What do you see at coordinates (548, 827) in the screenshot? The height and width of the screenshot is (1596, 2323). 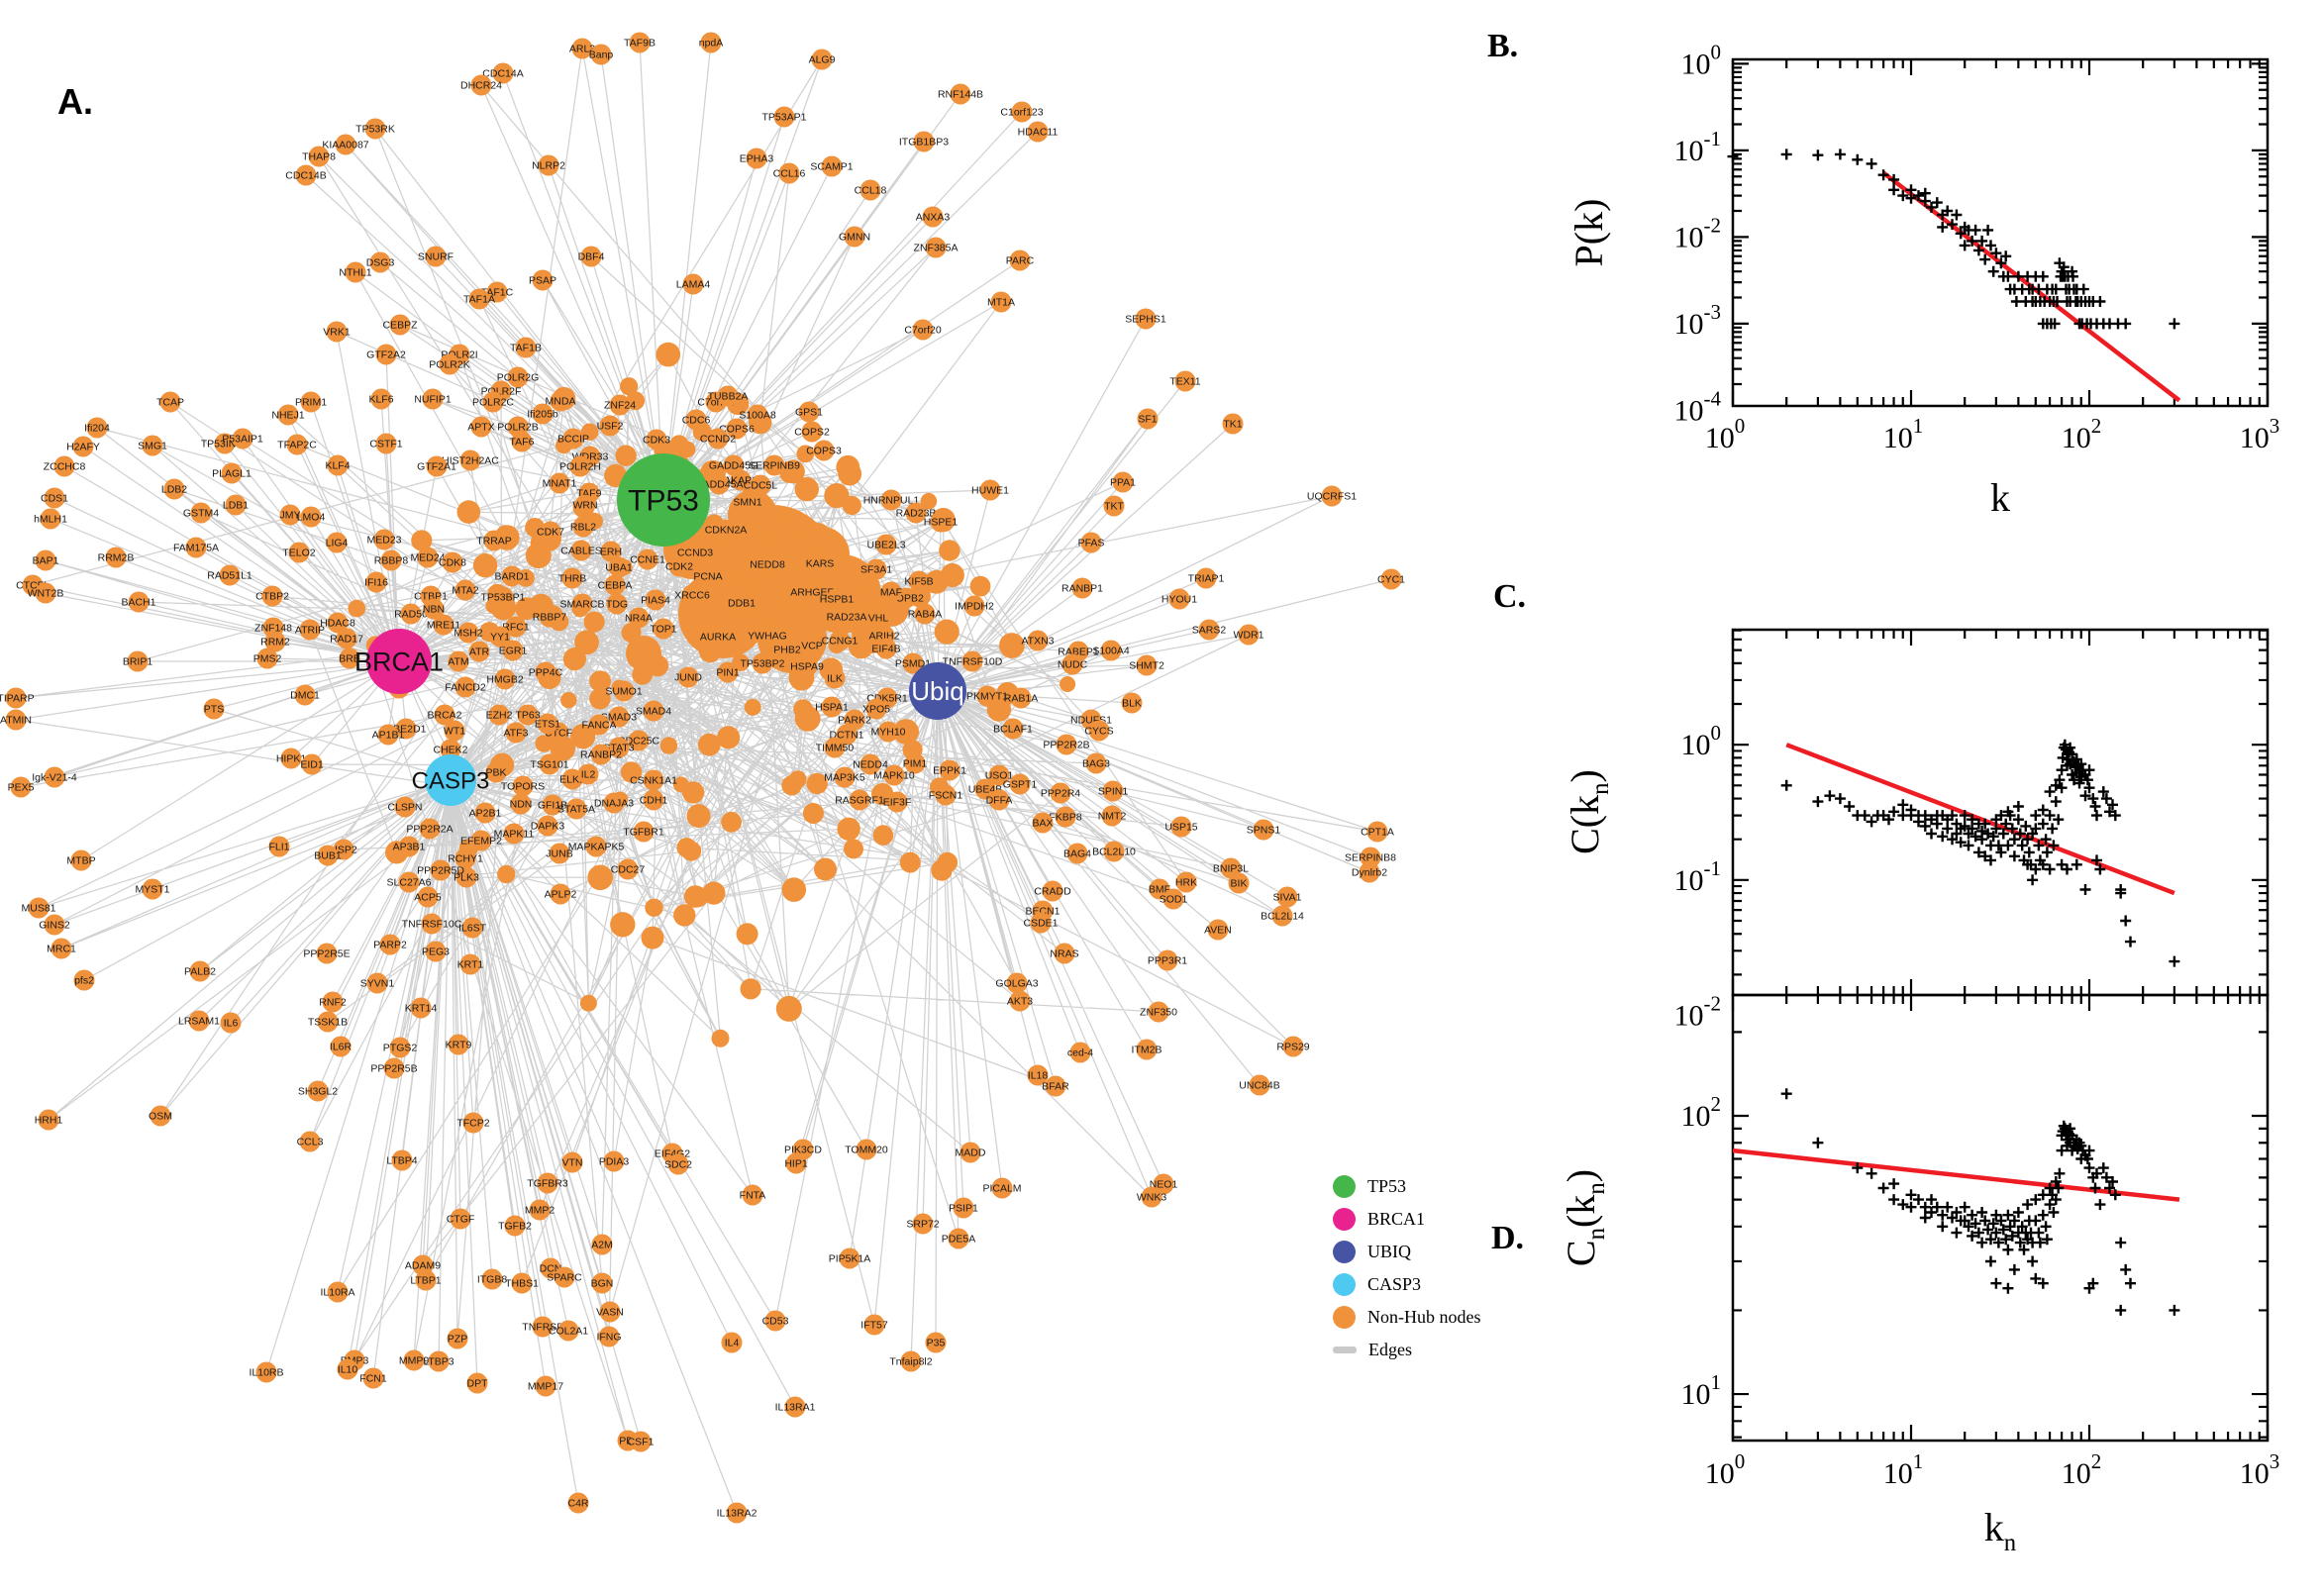 I see `node-label: DAPK3` at bounding box center [548, 827].